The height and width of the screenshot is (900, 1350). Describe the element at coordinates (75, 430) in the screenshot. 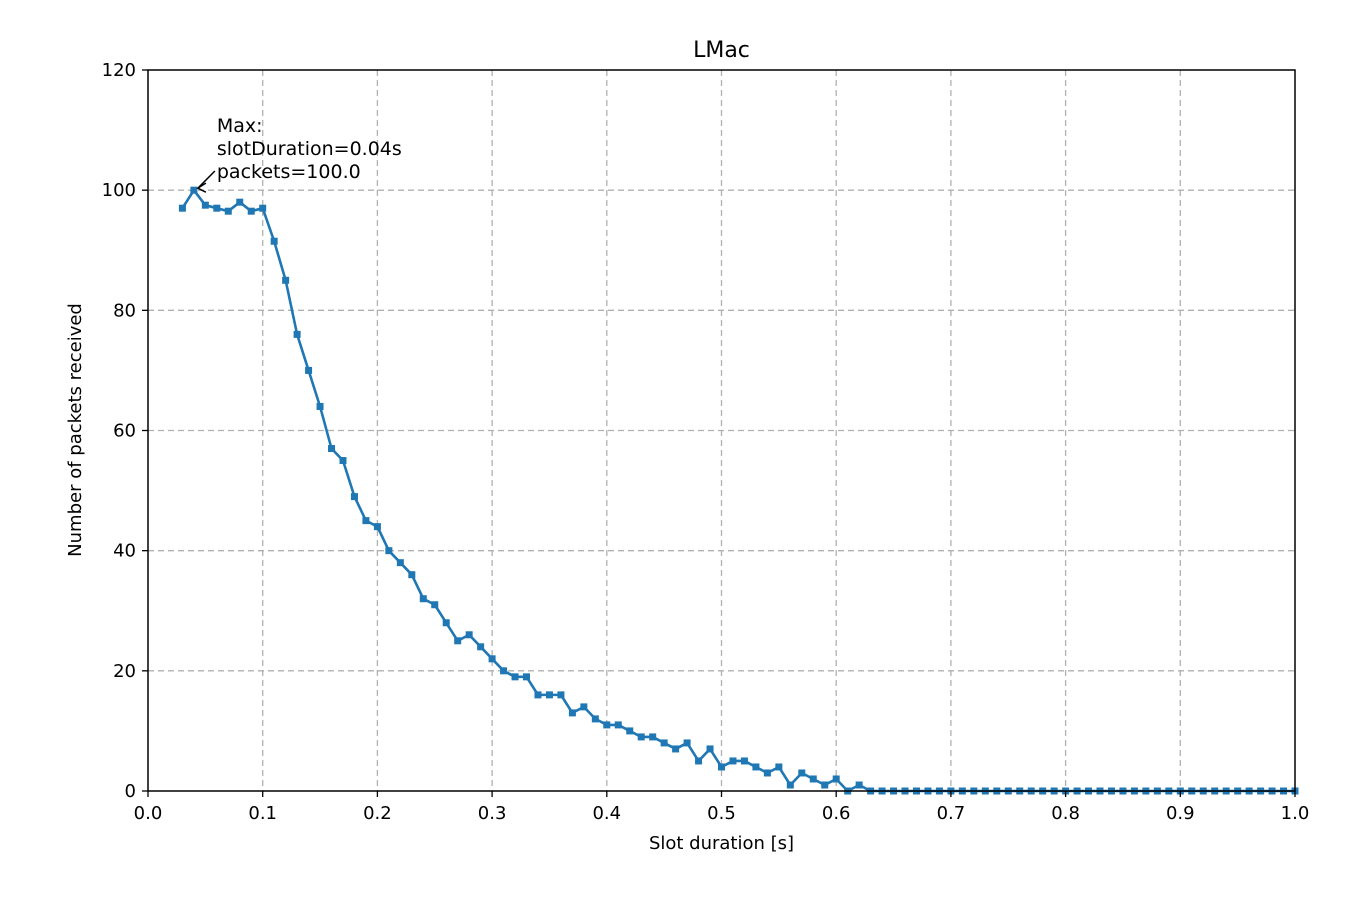

I see `y-axis-label: Number of packets received` at that location.